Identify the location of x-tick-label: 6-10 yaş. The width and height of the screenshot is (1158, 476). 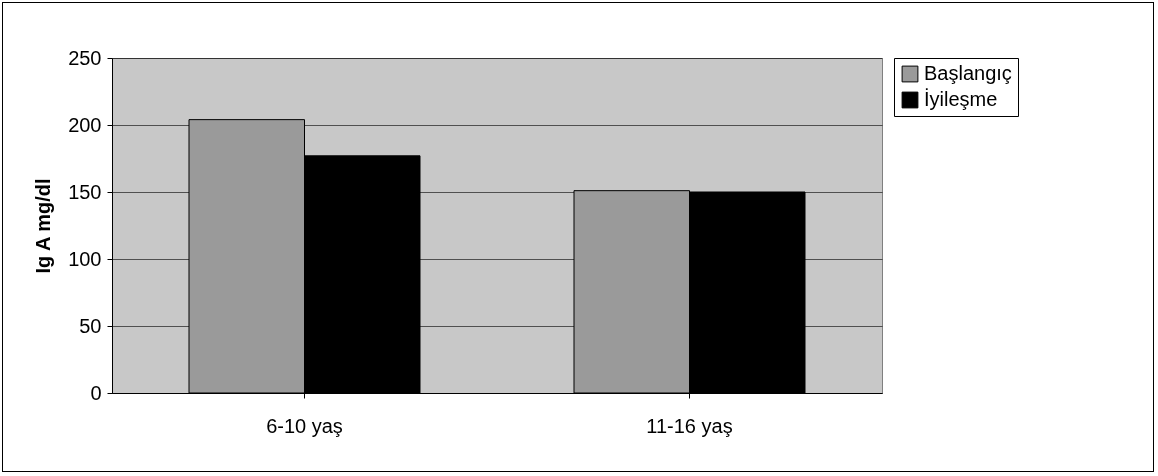
(304, 425).